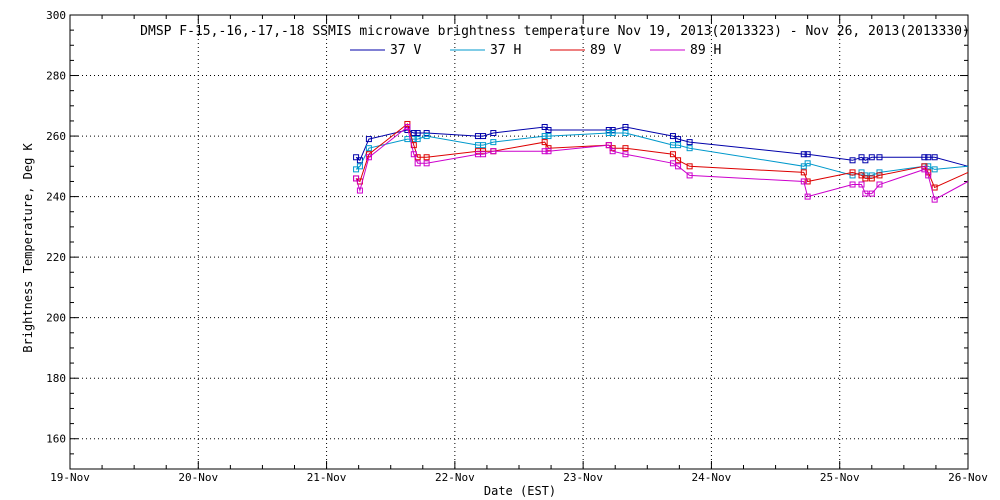 The image size is (1000, 500). I want to click on legend-label: 89 V, so click(605, 50).